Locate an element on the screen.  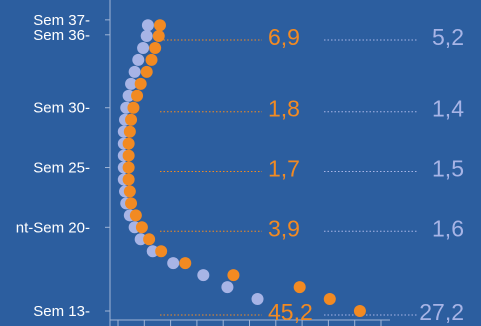
orange-value-label: 6,9 is located at coordinates (284, 37).